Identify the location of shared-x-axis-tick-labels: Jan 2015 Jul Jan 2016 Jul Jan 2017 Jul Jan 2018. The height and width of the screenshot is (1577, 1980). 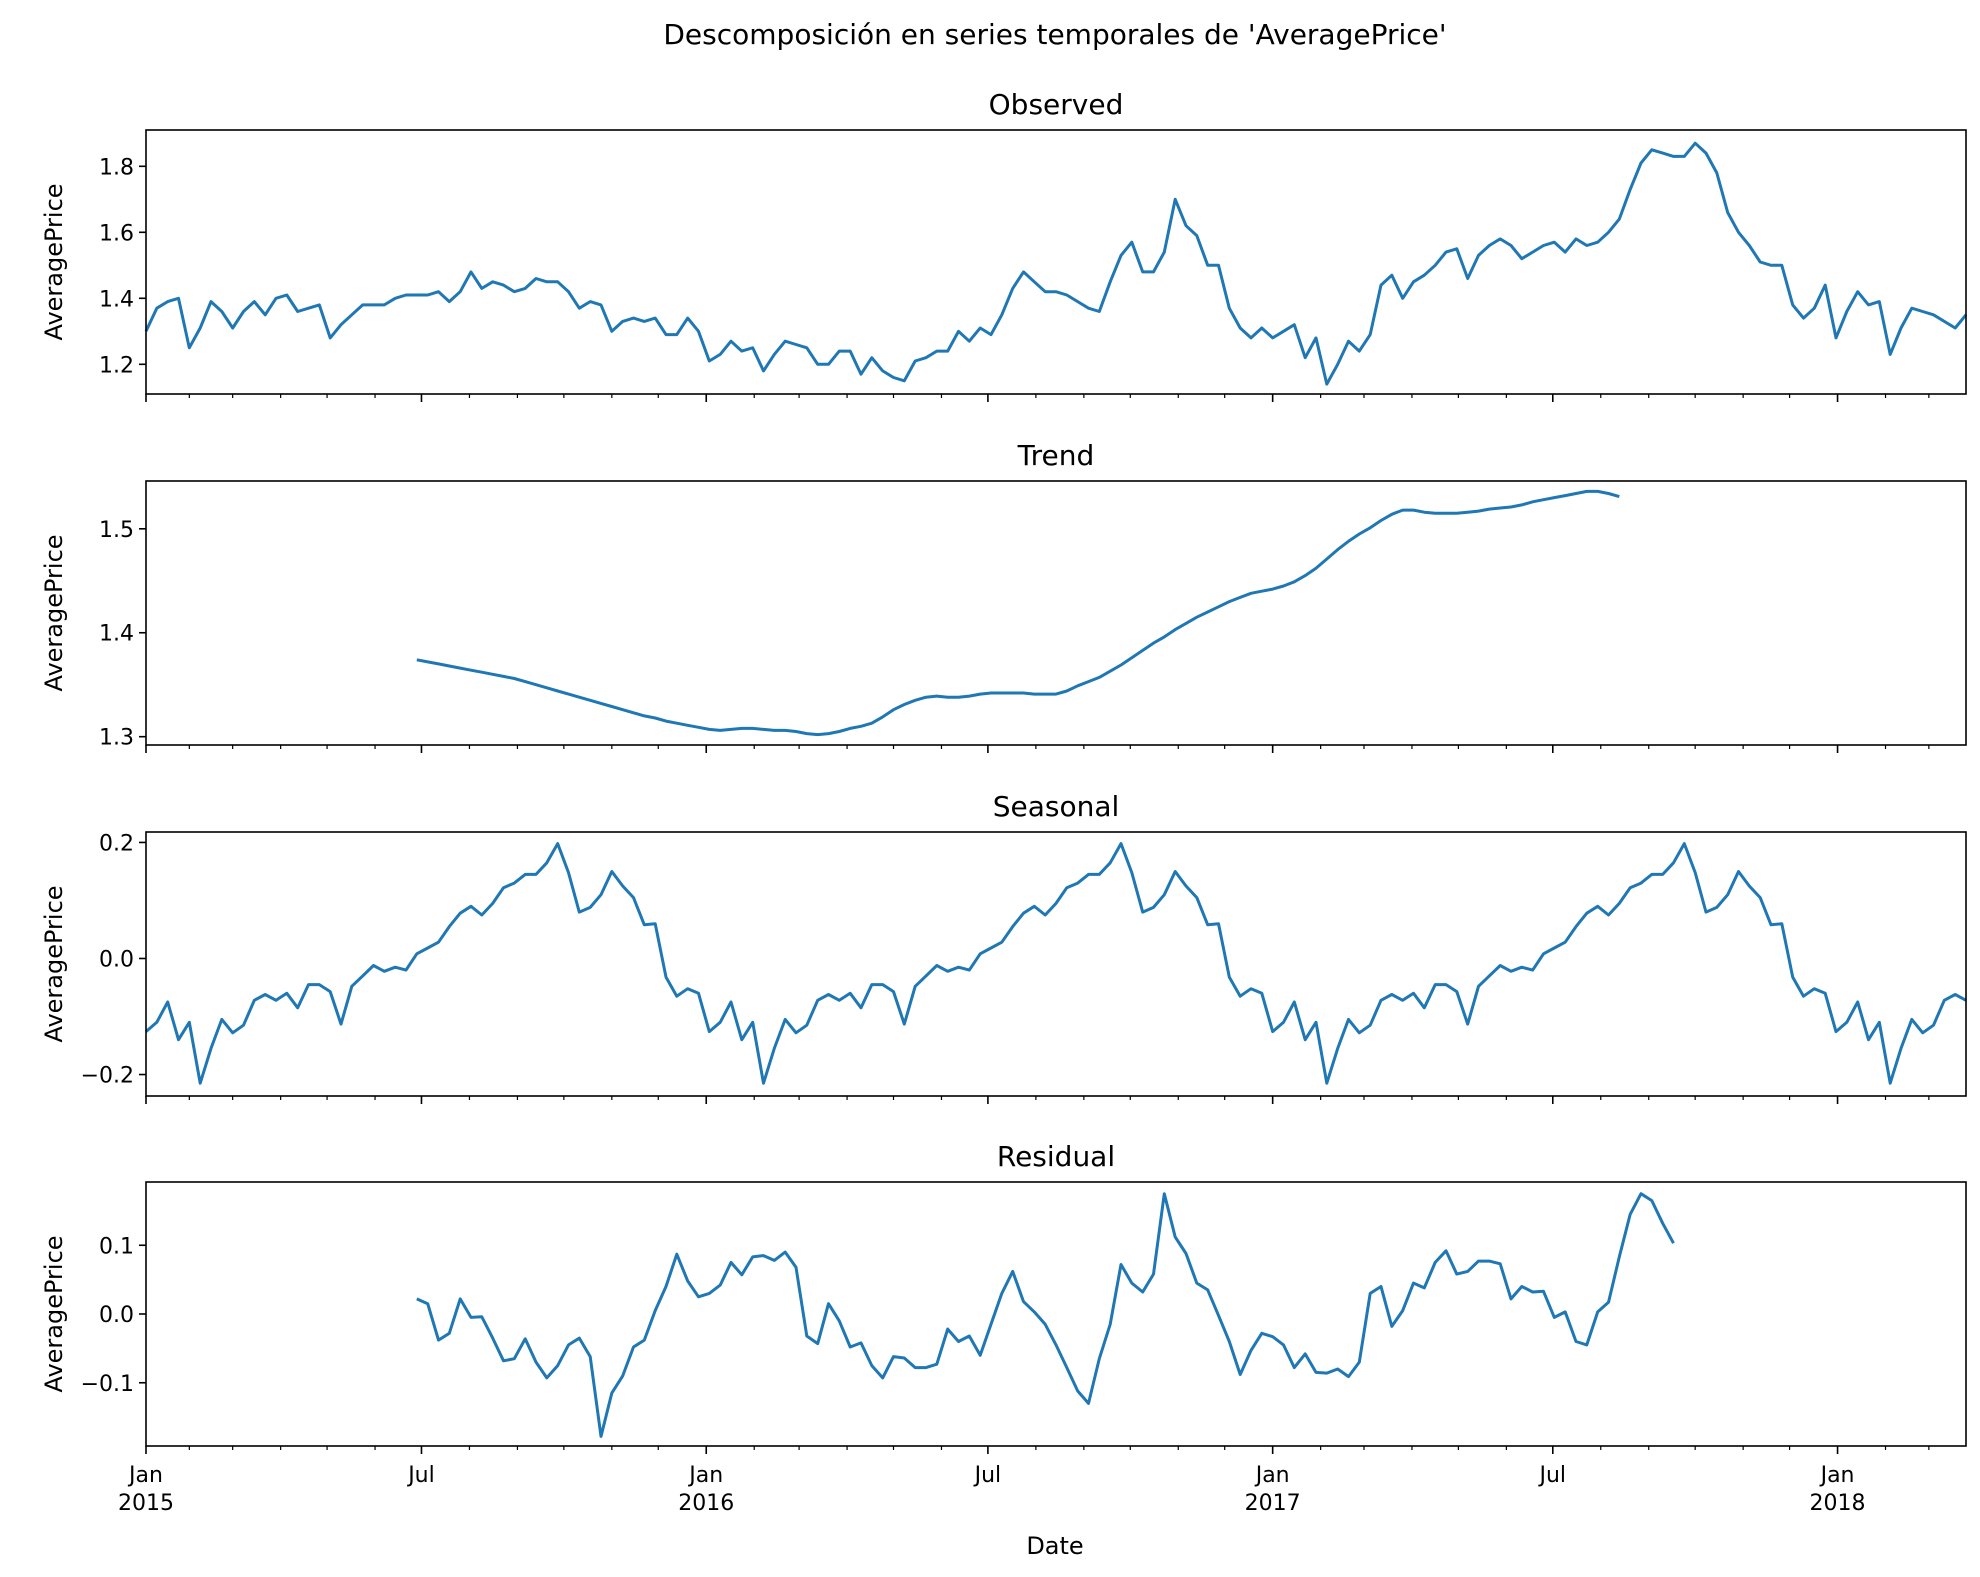
(992, 1489).